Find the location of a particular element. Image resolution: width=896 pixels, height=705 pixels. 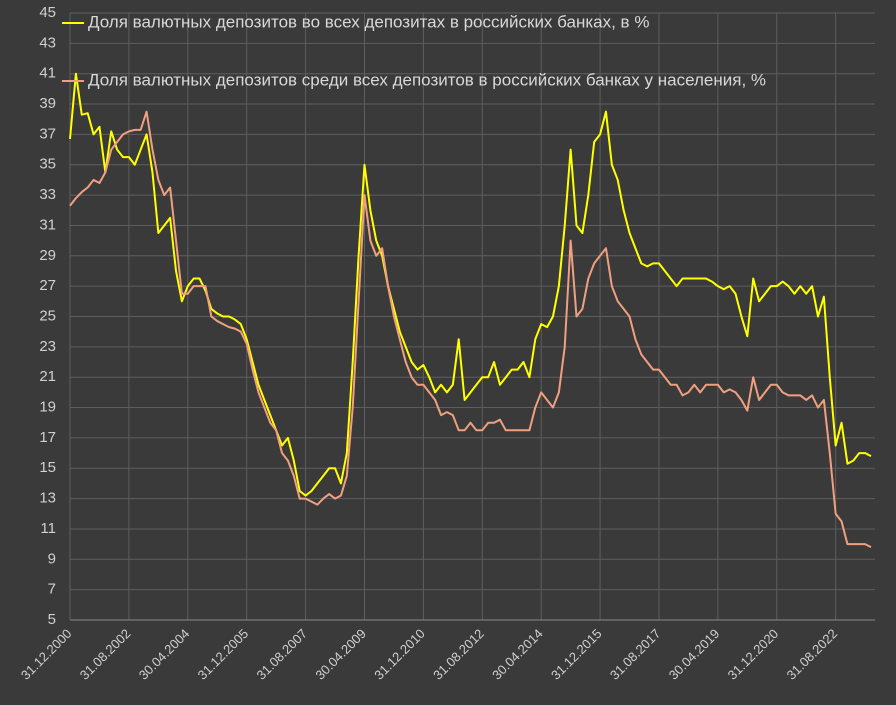

y-tick-label: 39 is located at coordinates (47, 103).